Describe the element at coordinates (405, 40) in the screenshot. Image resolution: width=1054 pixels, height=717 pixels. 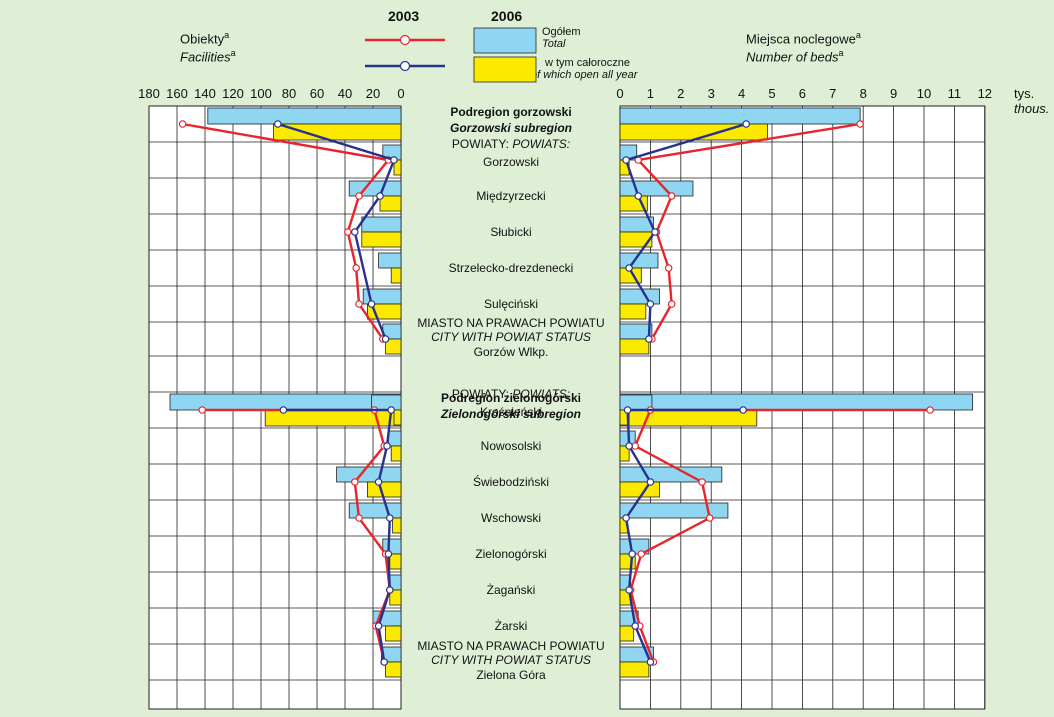
I see `legend-2003-total-marker` at that location.